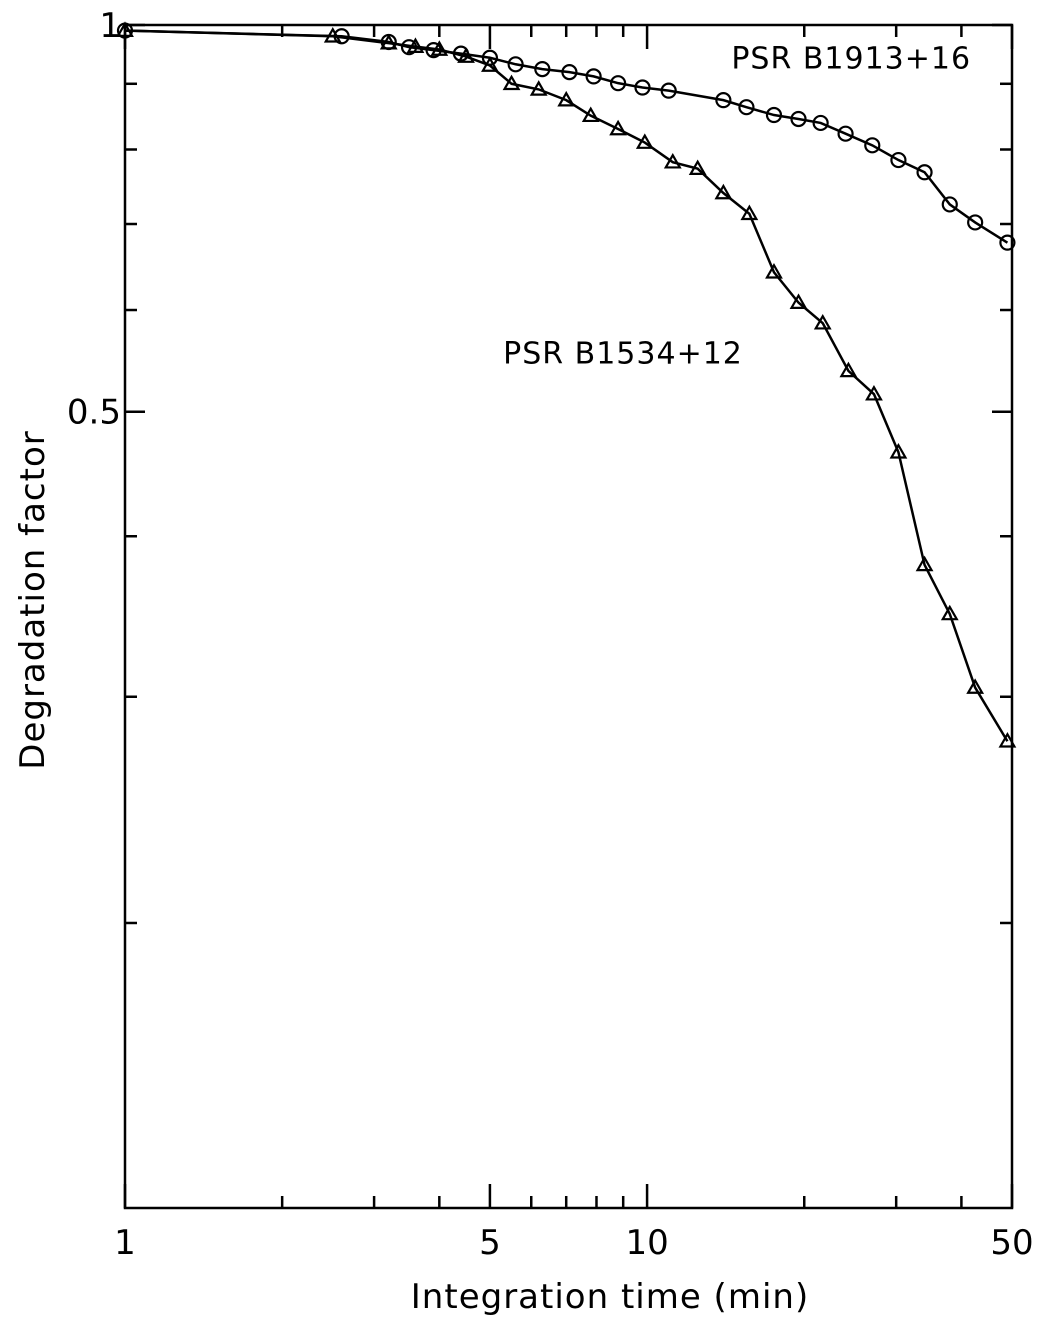  Describe the element at coordinates (94, 413) in the screenshot. I see `y-tick-label: 0.5` at that location.